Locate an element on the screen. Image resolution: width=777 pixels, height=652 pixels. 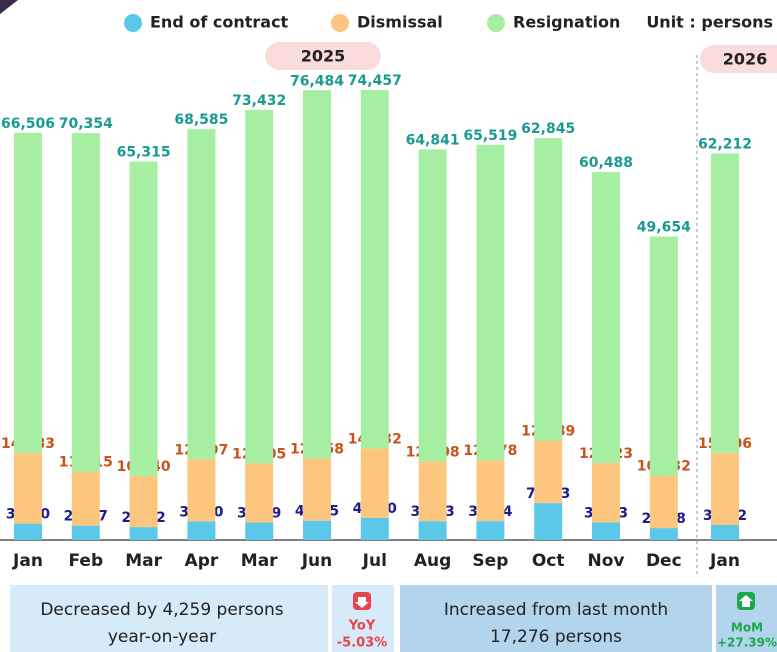
value-label: 76,484 is located at coordinates (317, 81).